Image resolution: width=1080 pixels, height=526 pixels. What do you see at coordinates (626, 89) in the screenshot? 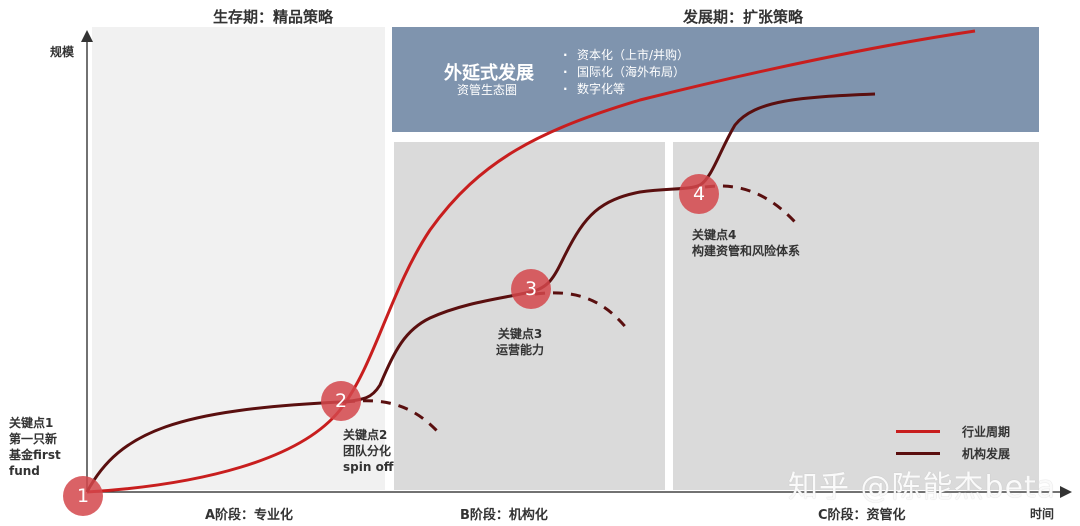
I see `bullet-digitalization: 数字化等` at bounding box center [626, 89].